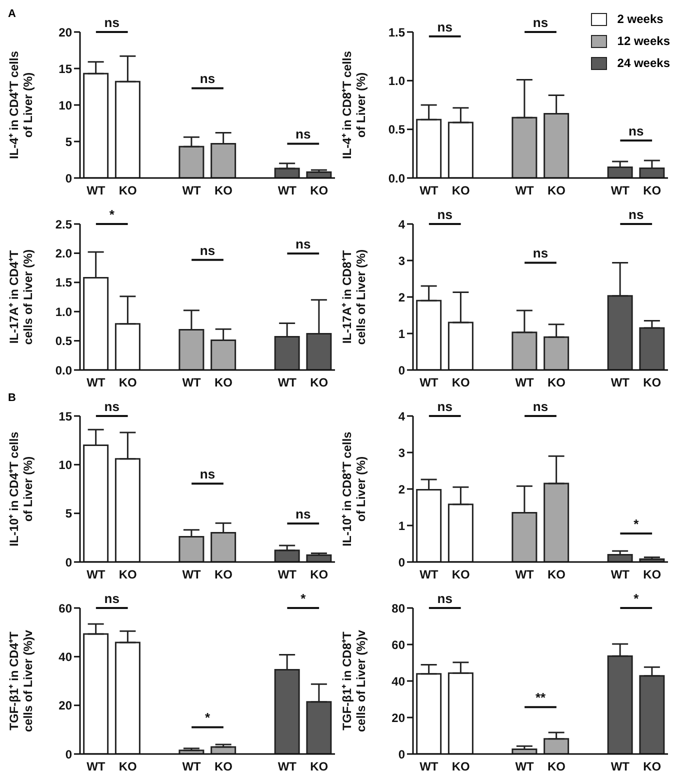 The image size is (682, 784). Describe the element at coordinates (354, 105) in the screenshot. I see `y-axis-title: IL-4⁺ in CD8⁺T cells of Liver (%)` at that location.